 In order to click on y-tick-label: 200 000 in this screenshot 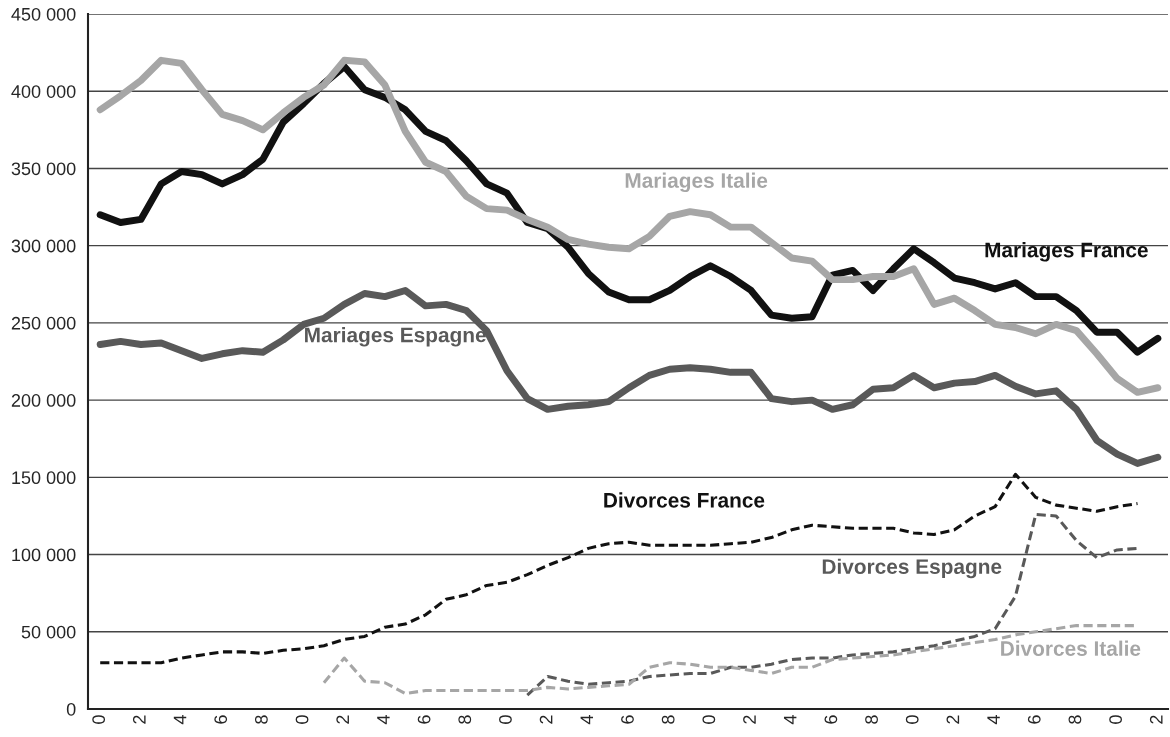, I will do `click(43, 400)`.